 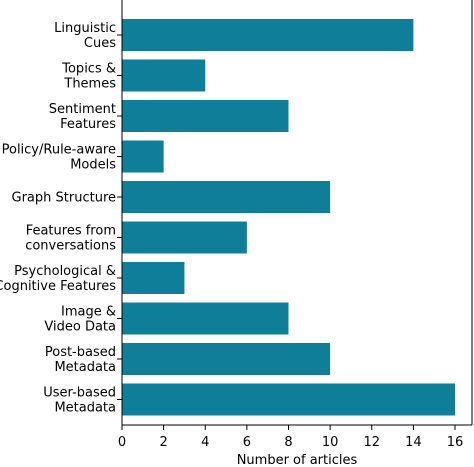 I want to click on category-label-5-1: conversations, so click(x=70, y=246).